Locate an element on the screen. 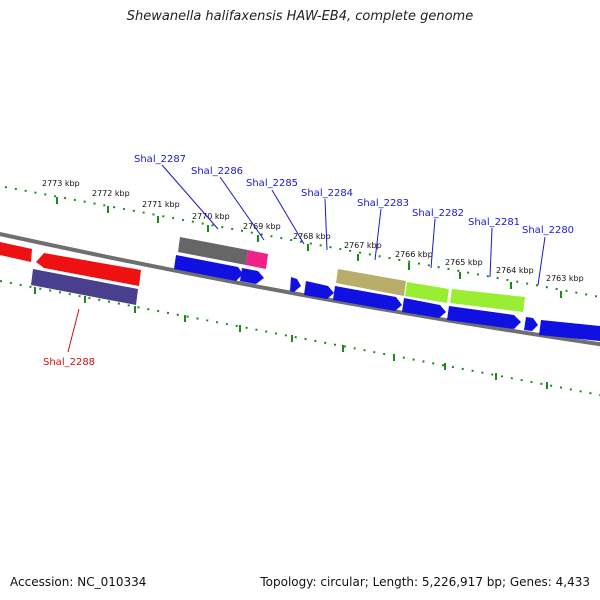 The height and width of the screenshot is (600, 600). gene-label-shal2283: Shal_2283 is located at coordinates (383, 203).